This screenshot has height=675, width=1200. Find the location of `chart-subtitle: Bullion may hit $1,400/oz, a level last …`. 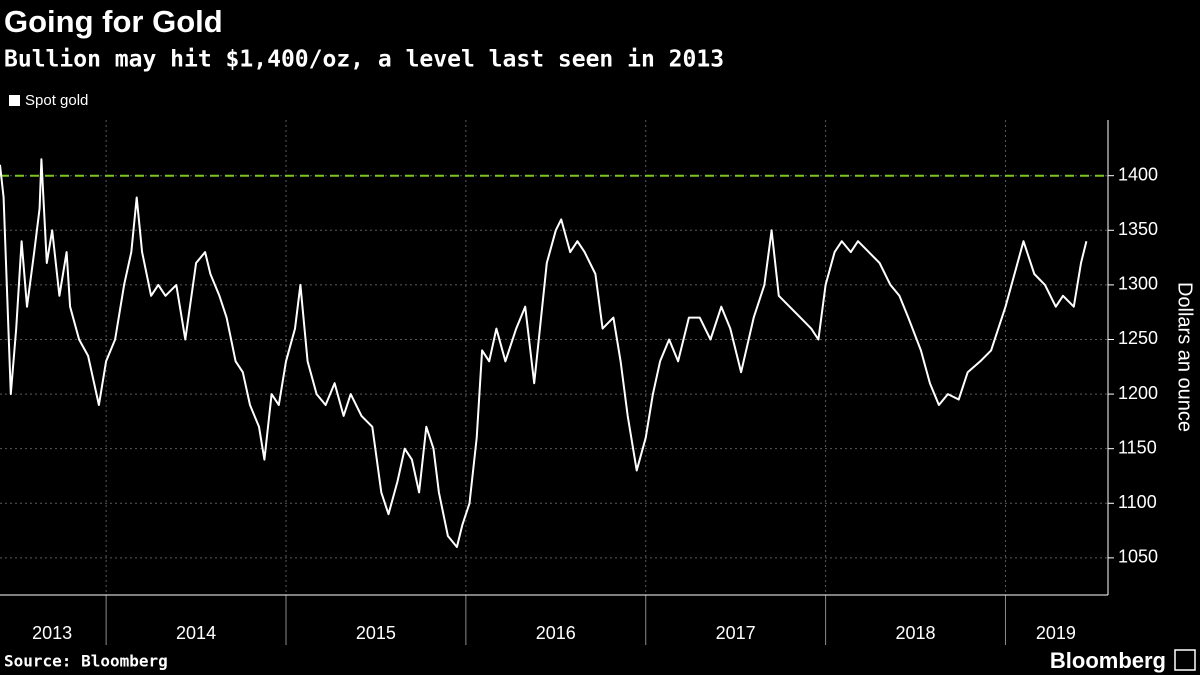

chart-subtitle: Bullion may hit $1,400/oz, a level last … is located at coordinates (364, 60).